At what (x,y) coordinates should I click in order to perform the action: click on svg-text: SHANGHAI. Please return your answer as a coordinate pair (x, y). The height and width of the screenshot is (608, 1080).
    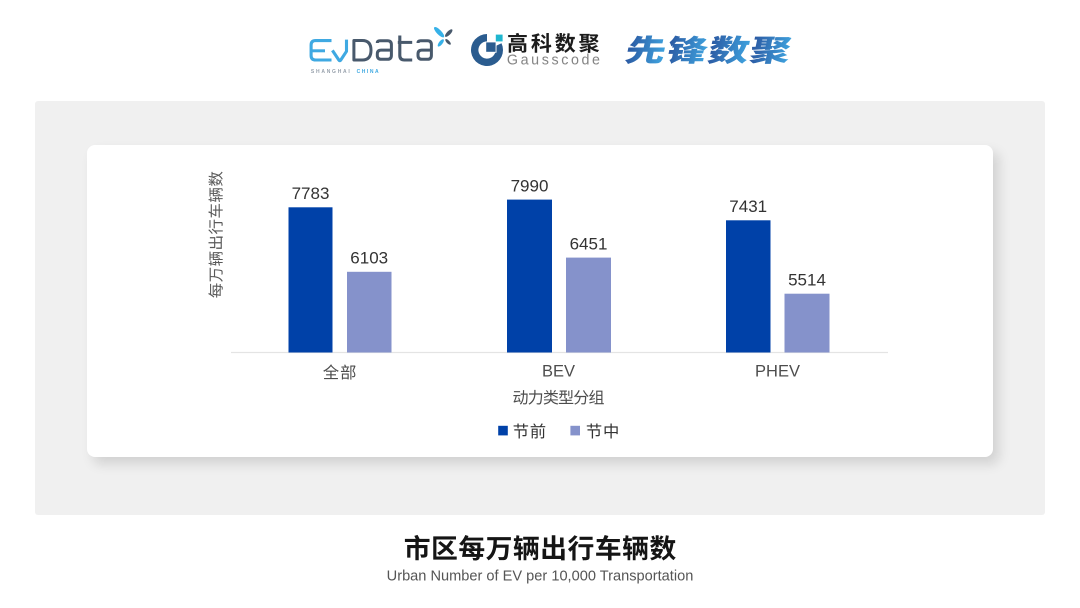
    Looking at the image, I should click on (331, 72).